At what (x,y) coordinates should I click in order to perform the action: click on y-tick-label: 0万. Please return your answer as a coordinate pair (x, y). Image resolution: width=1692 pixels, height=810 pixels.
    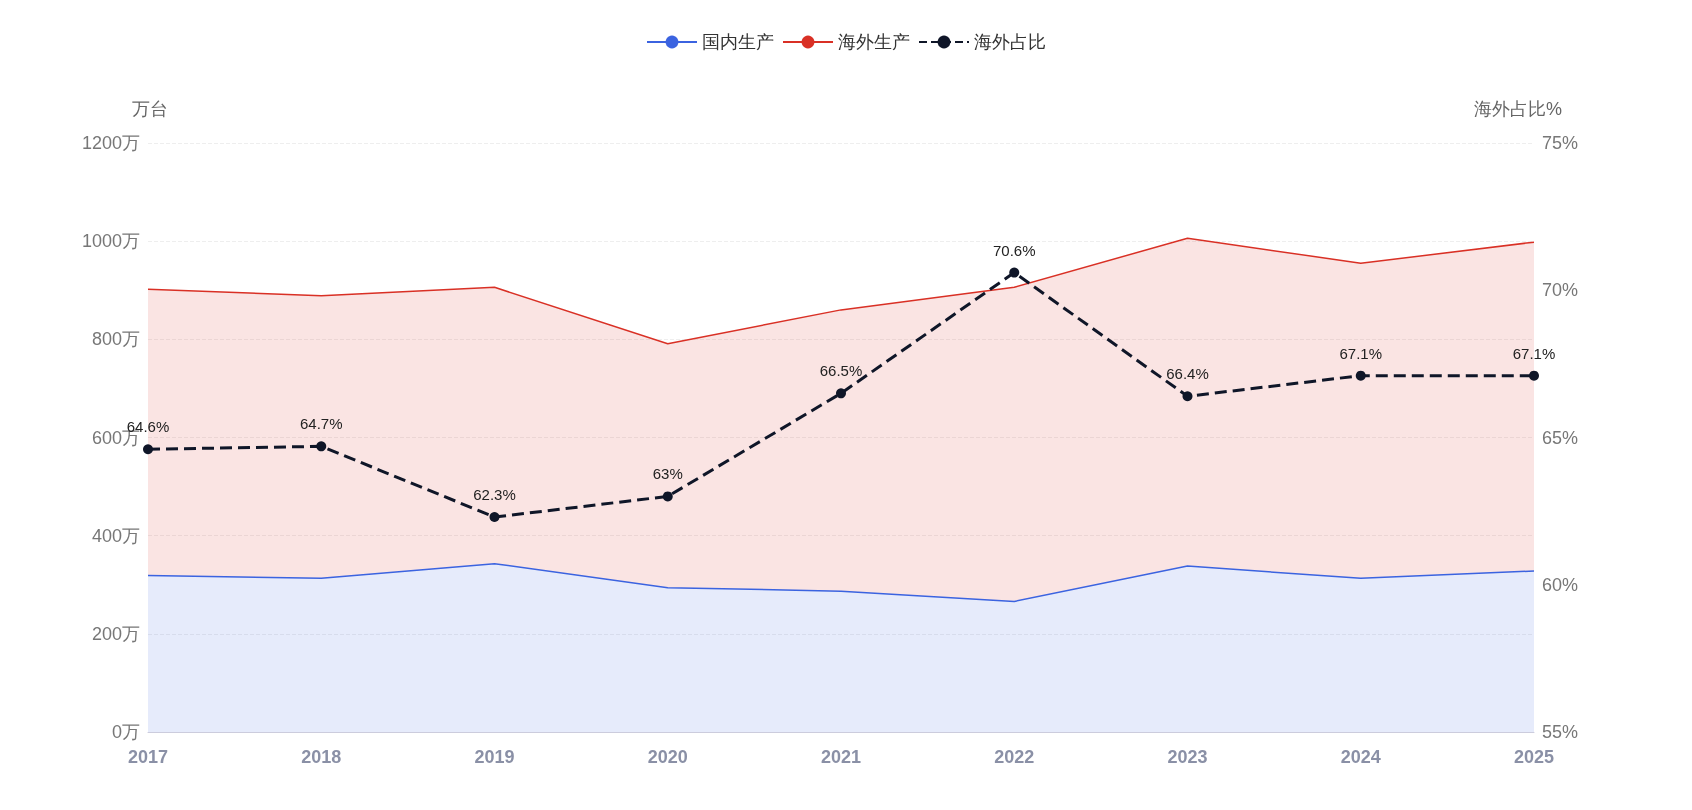
    Looking at the image, I should click on (125, 732).